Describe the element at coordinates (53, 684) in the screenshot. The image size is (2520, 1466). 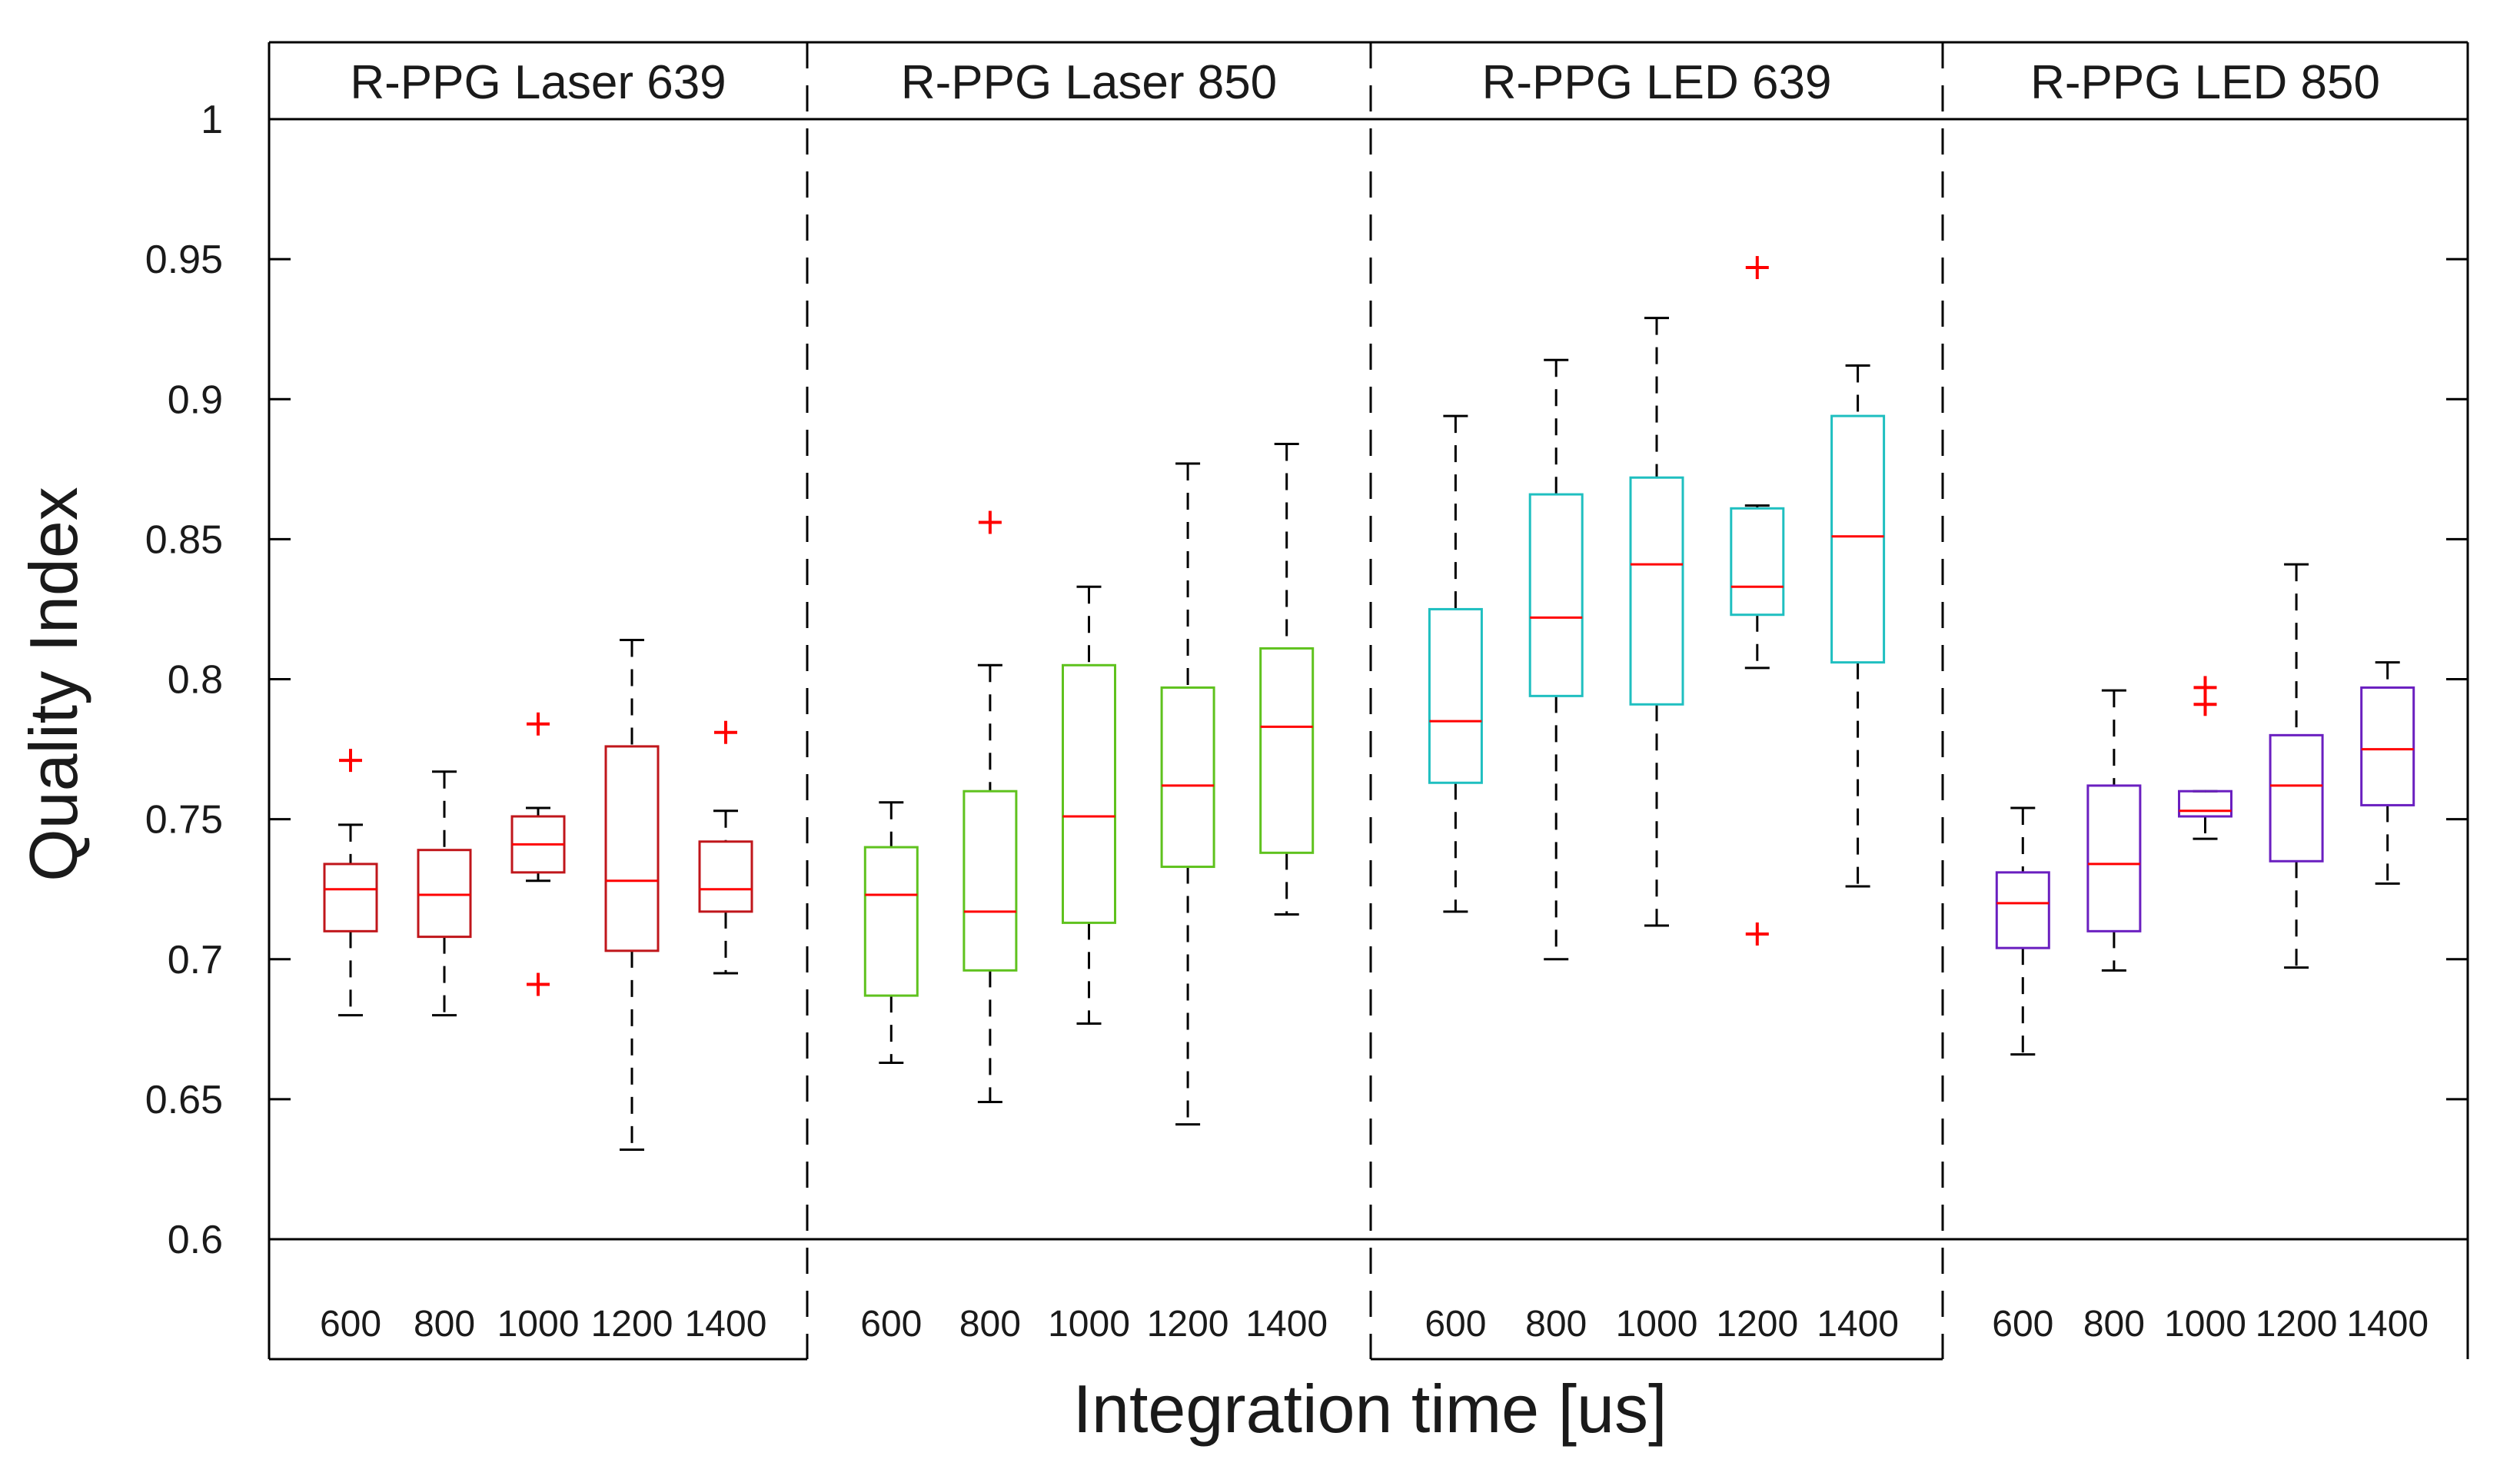
I see `y-axis-title: Quality Index` at that location.